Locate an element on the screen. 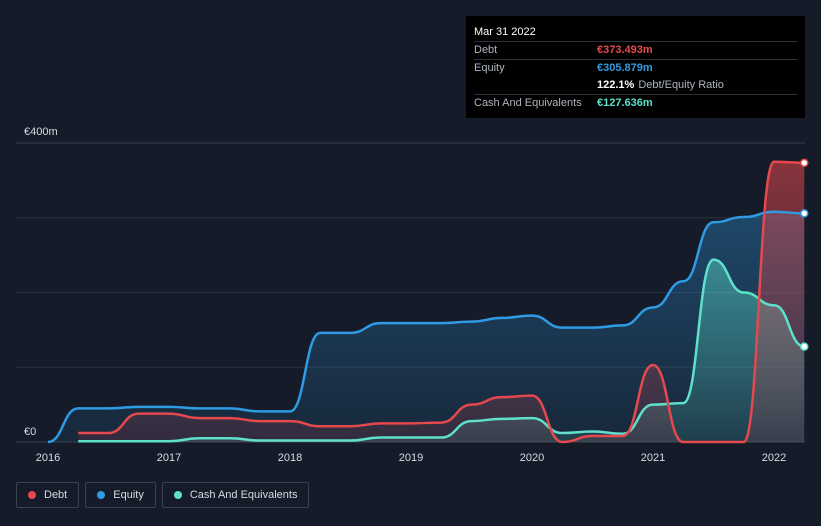 The image size is (821, 526). legend-item-cash: Cash And Equivalents is located at coordinates (235, 495).